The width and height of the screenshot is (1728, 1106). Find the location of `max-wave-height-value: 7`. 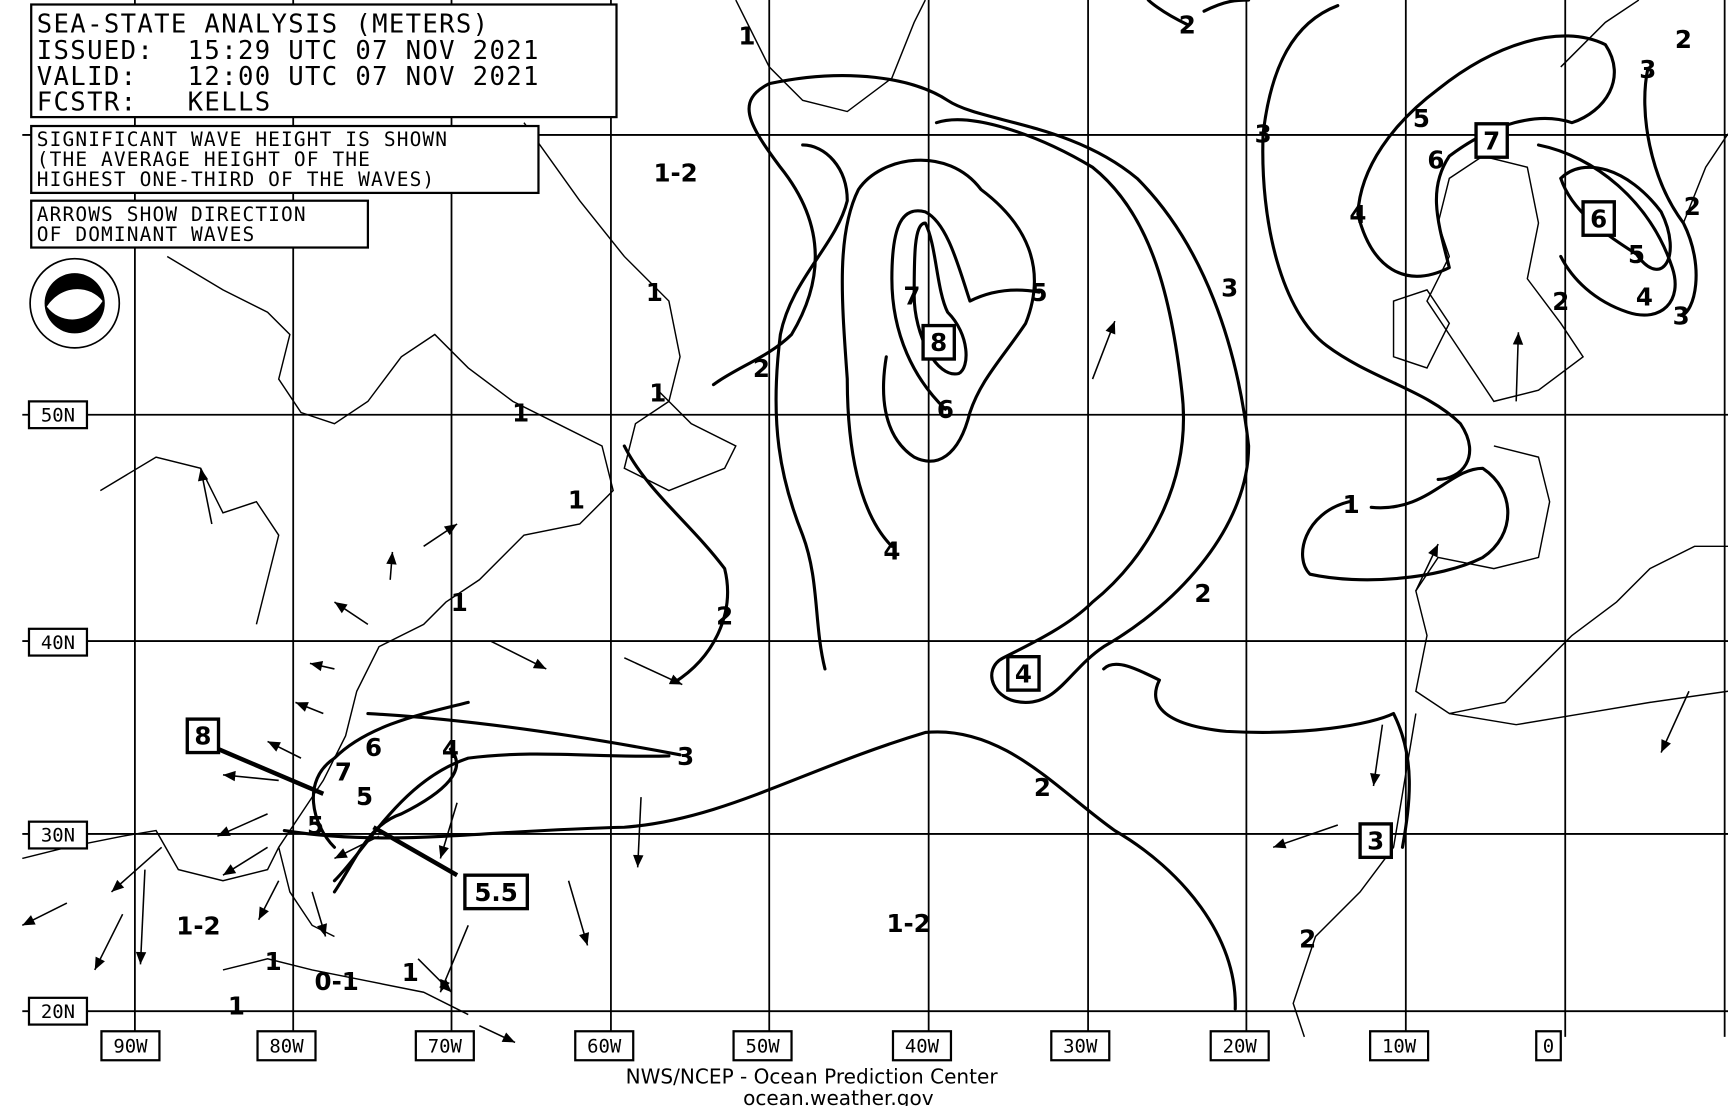

max-wave-height-value: 7 is located at coordinates (1491, 140).